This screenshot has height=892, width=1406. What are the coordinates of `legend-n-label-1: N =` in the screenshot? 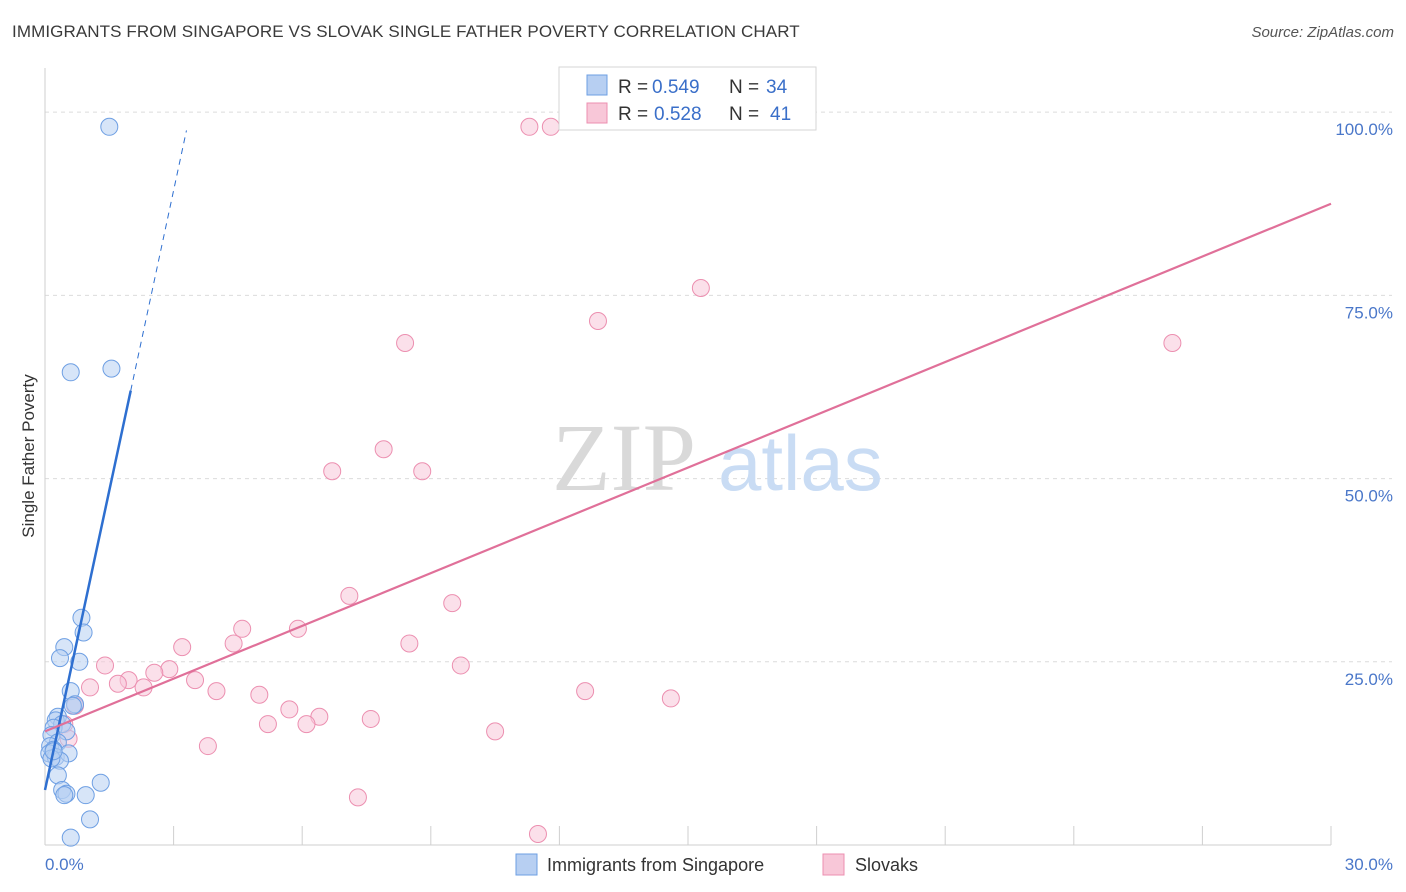 It's located at (744, 87).